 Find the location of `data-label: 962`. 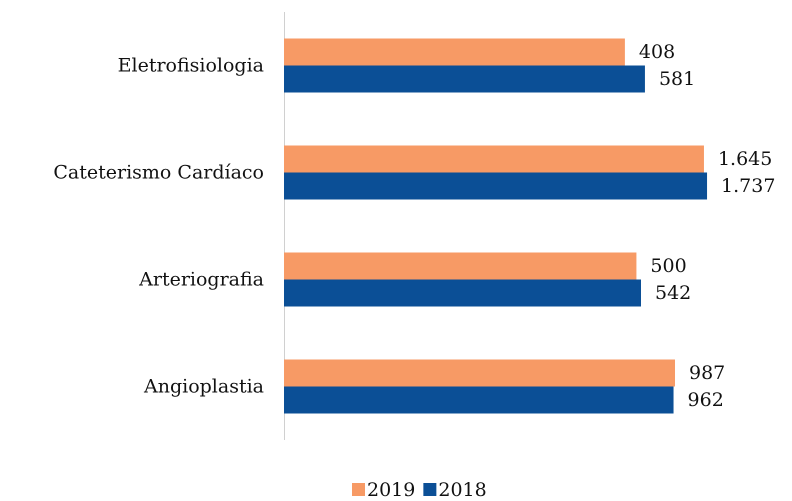

data-label: 962 is located at coordinates (706, 400).